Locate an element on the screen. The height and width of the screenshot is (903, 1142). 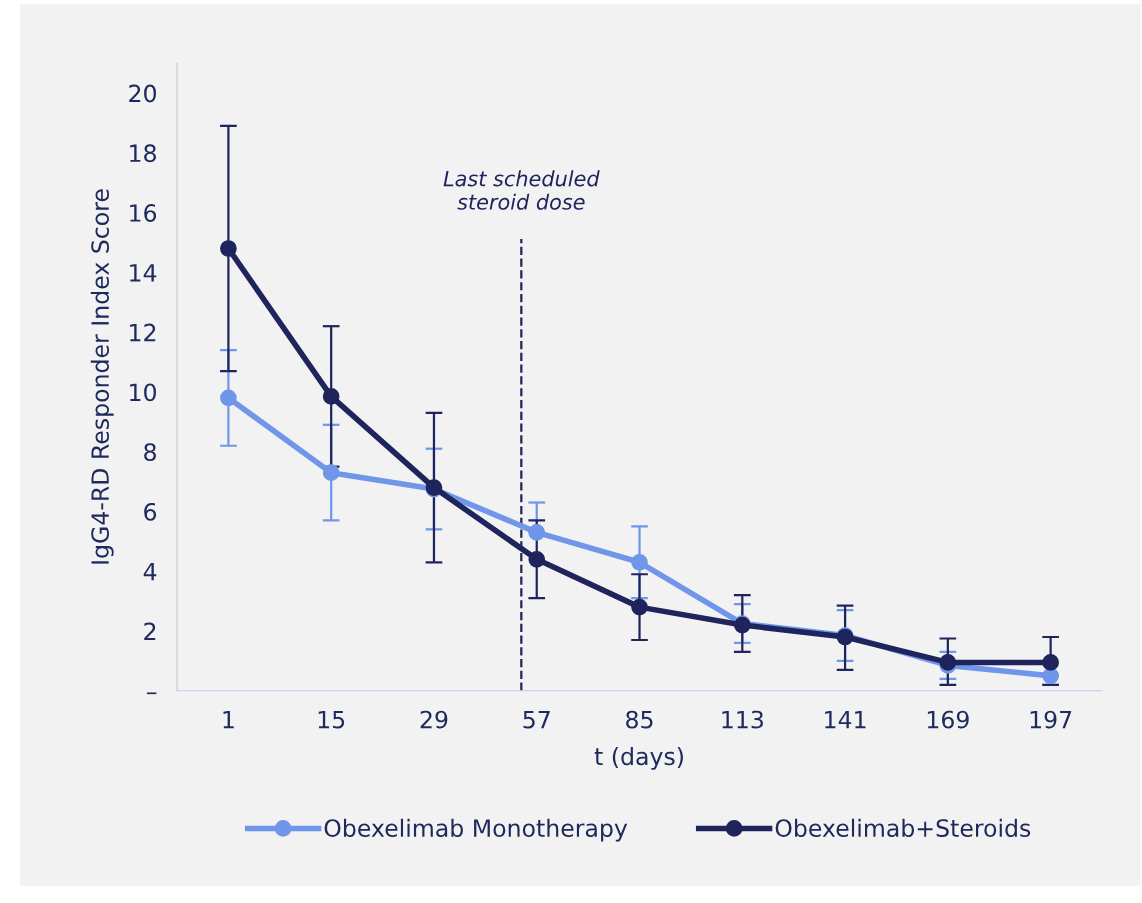
x-tick-label: 1 is located at coordinates (228, 719).